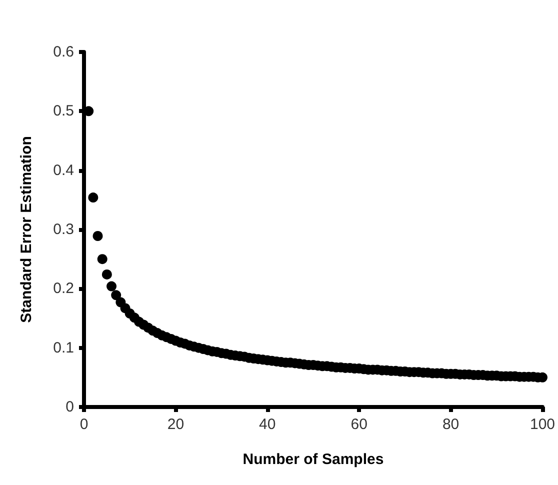  Describe the element at coordinates (63, 347) in the screenshot. I see `y-tick-label: 0.1` at that location.